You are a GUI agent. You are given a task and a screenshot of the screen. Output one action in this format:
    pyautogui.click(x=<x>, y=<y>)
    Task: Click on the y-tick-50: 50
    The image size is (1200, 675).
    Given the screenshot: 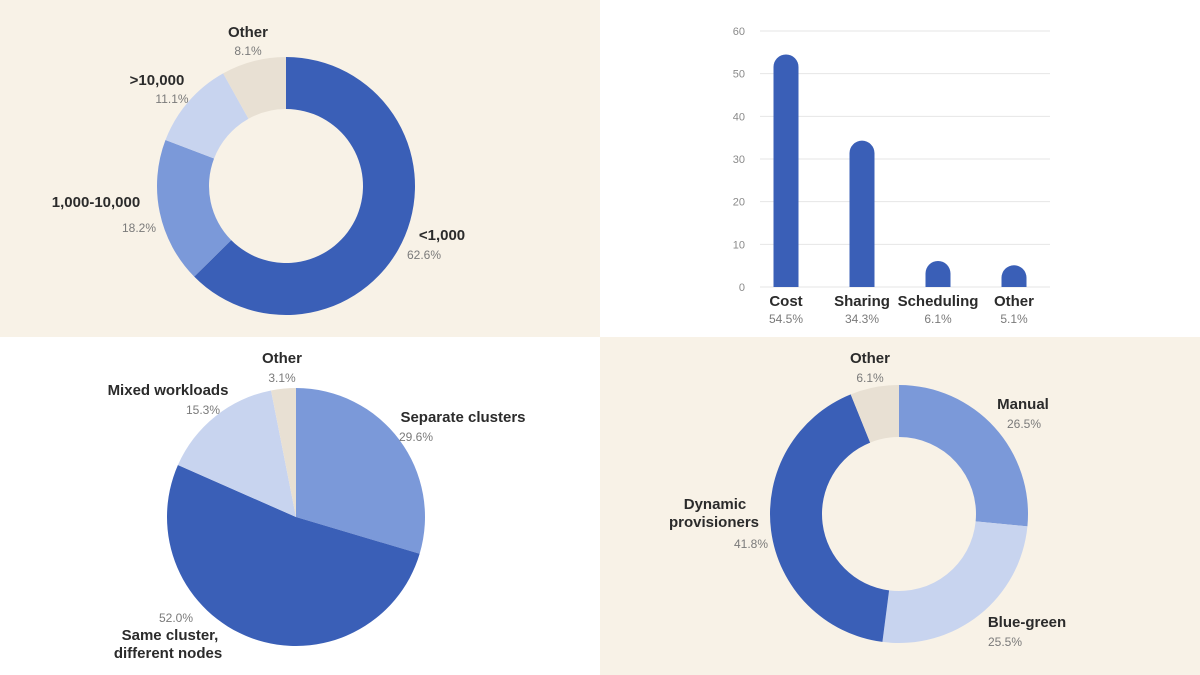 What is the action you would take?
    pyautogui.click(x=739, y=75)
    